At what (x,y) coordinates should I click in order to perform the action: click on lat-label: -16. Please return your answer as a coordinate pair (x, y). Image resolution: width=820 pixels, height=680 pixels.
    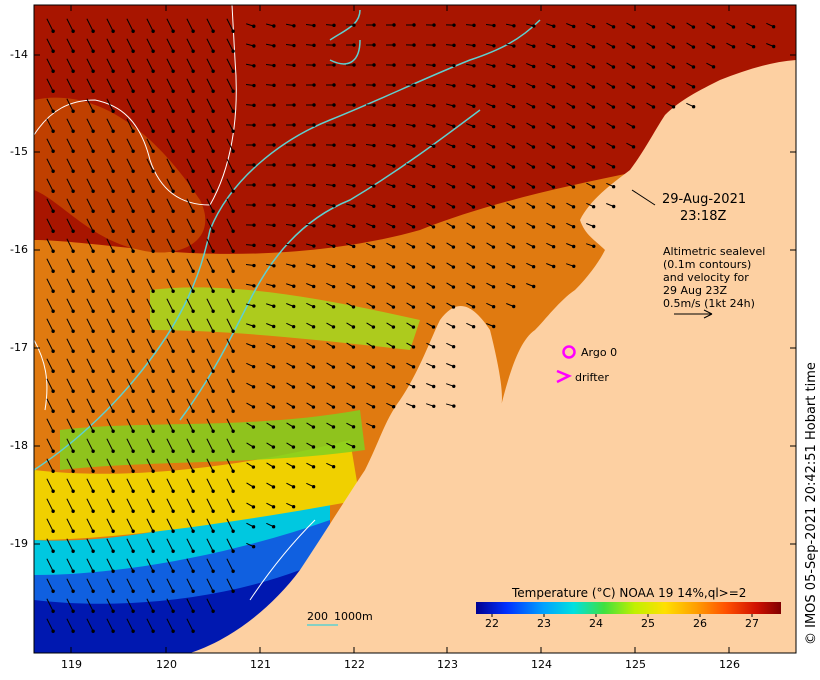
    Looking at the image, I should click on (19, 249).